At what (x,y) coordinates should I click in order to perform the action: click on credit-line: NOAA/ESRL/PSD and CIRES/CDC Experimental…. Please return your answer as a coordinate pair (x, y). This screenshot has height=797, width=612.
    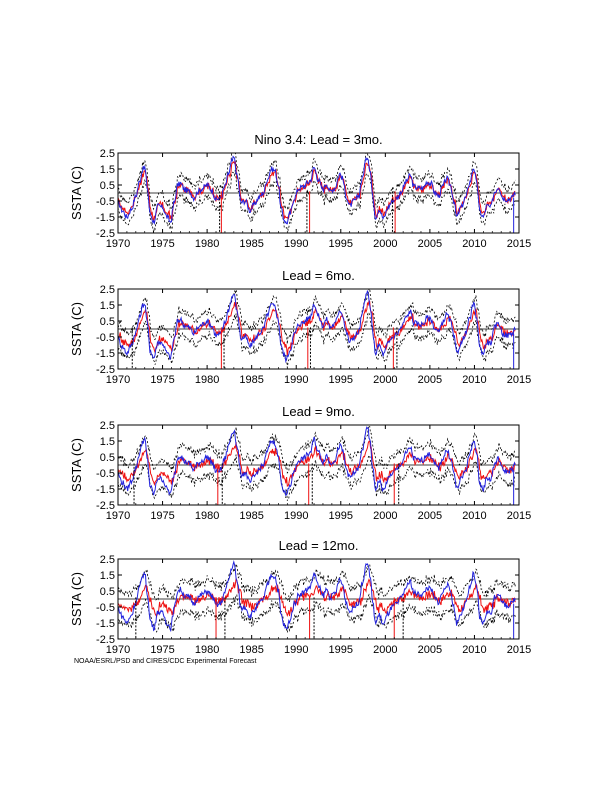
    Looking at the image, I should click on (165, 661).